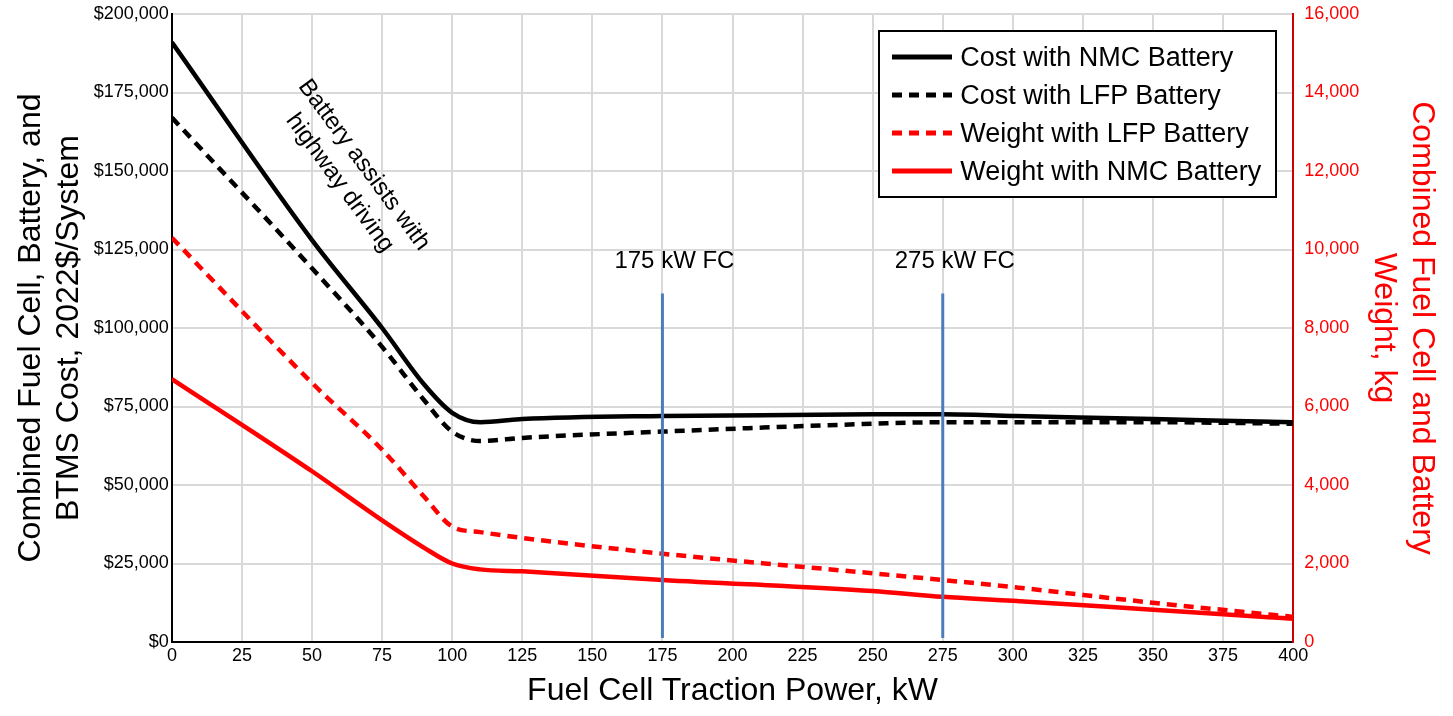 Image resolution: width=1453 pixels, height=716 pixels. Describe the element at coordinates (1327, 483) in the screenshot. I see `y2-tick-label: 4,000` at that location.